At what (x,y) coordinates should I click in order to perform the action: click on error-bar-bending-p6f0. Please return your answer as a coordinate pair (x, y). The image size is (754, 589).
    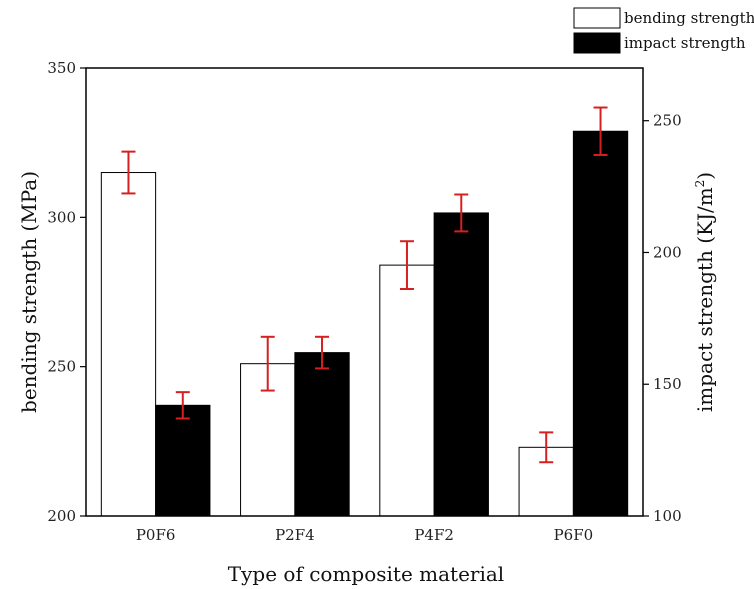
    Looking at the image, I should click on (546, 447).